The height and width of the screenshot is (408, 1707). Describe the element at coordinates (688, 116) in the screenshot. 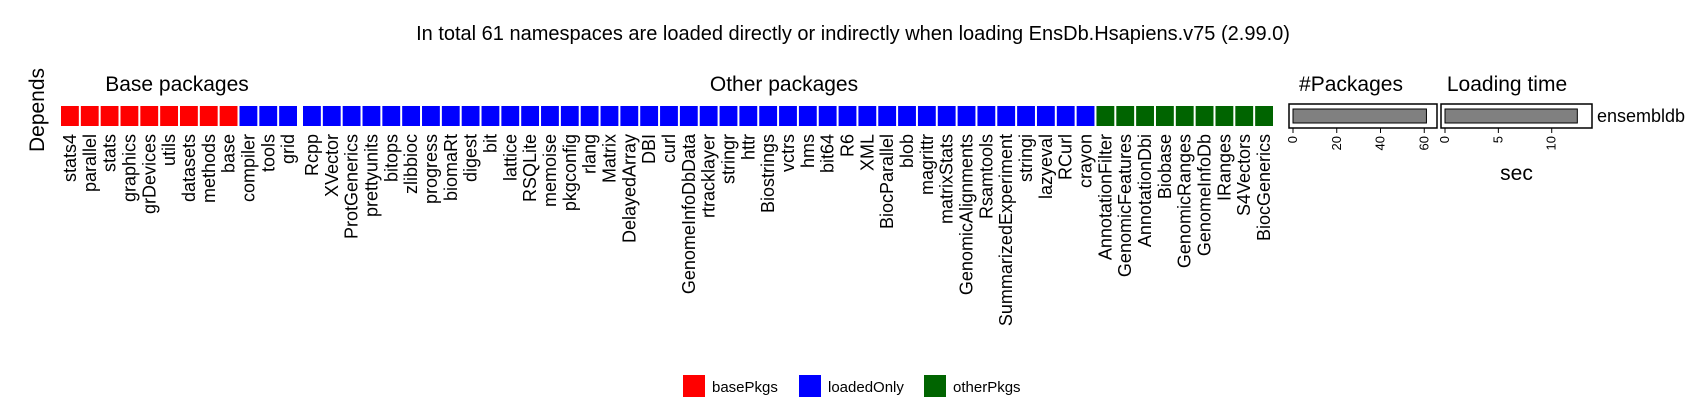

I see `other-package-cell-GenomeInfoDbData` at that location.